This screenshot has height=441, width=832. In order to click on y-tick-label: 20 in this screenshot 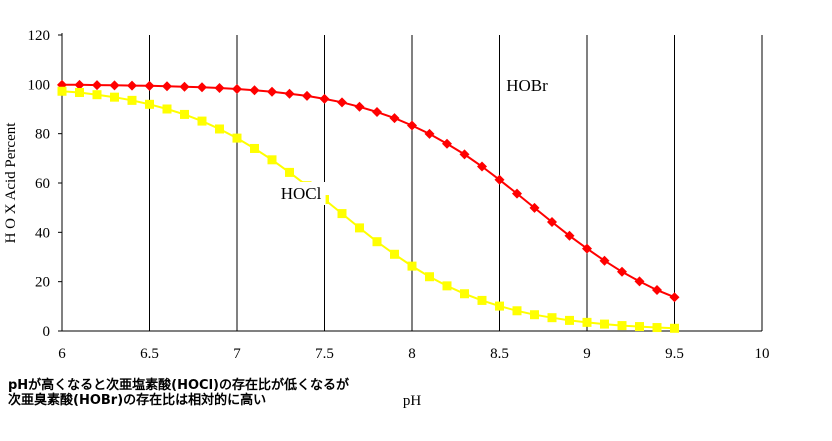, I will do `click(42, 283)`.